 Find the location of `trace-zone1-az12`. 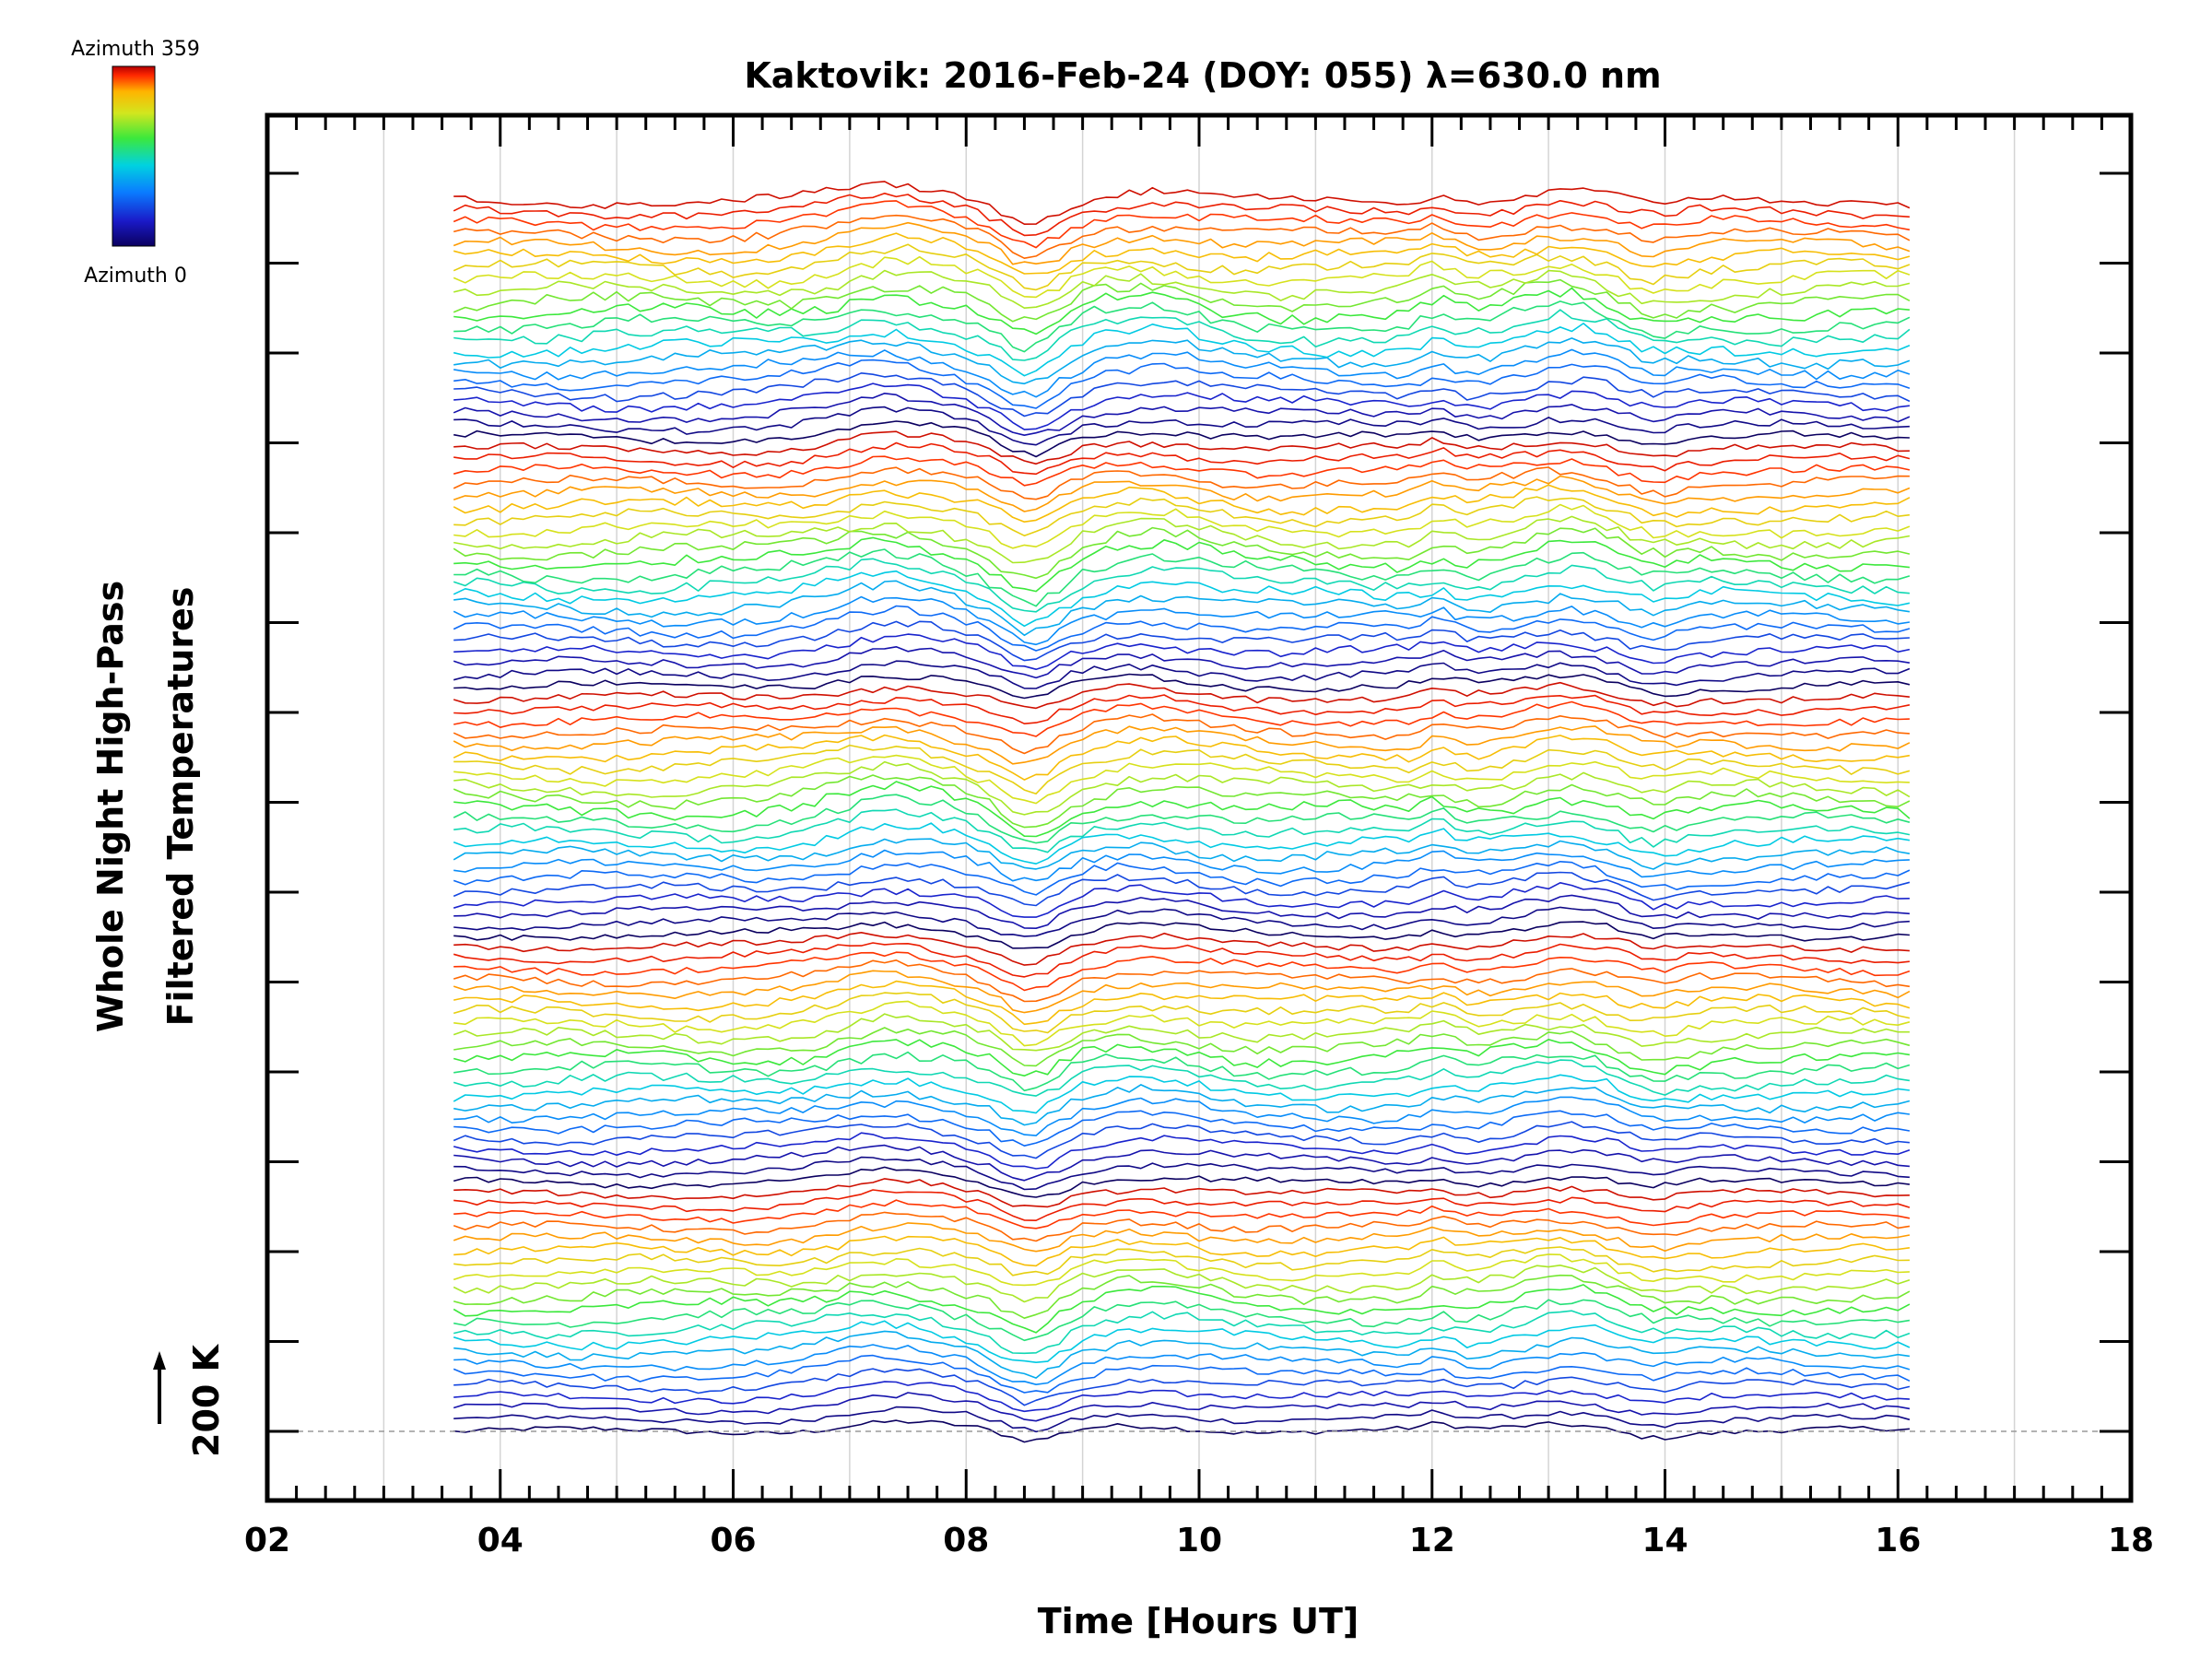

trace-zone1-az12 is located at coordinates (1182, 1296).